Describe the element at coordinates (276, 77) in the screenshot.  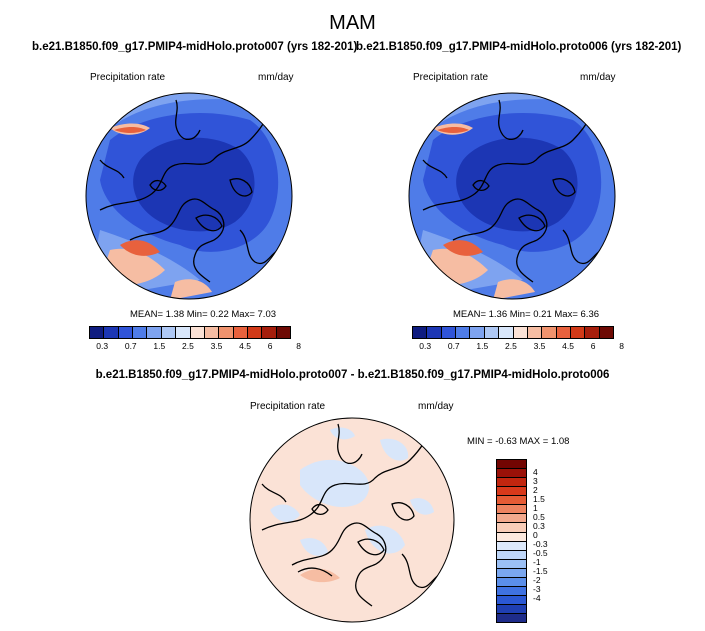
I see `panel-a-units: mm/day` at that location.